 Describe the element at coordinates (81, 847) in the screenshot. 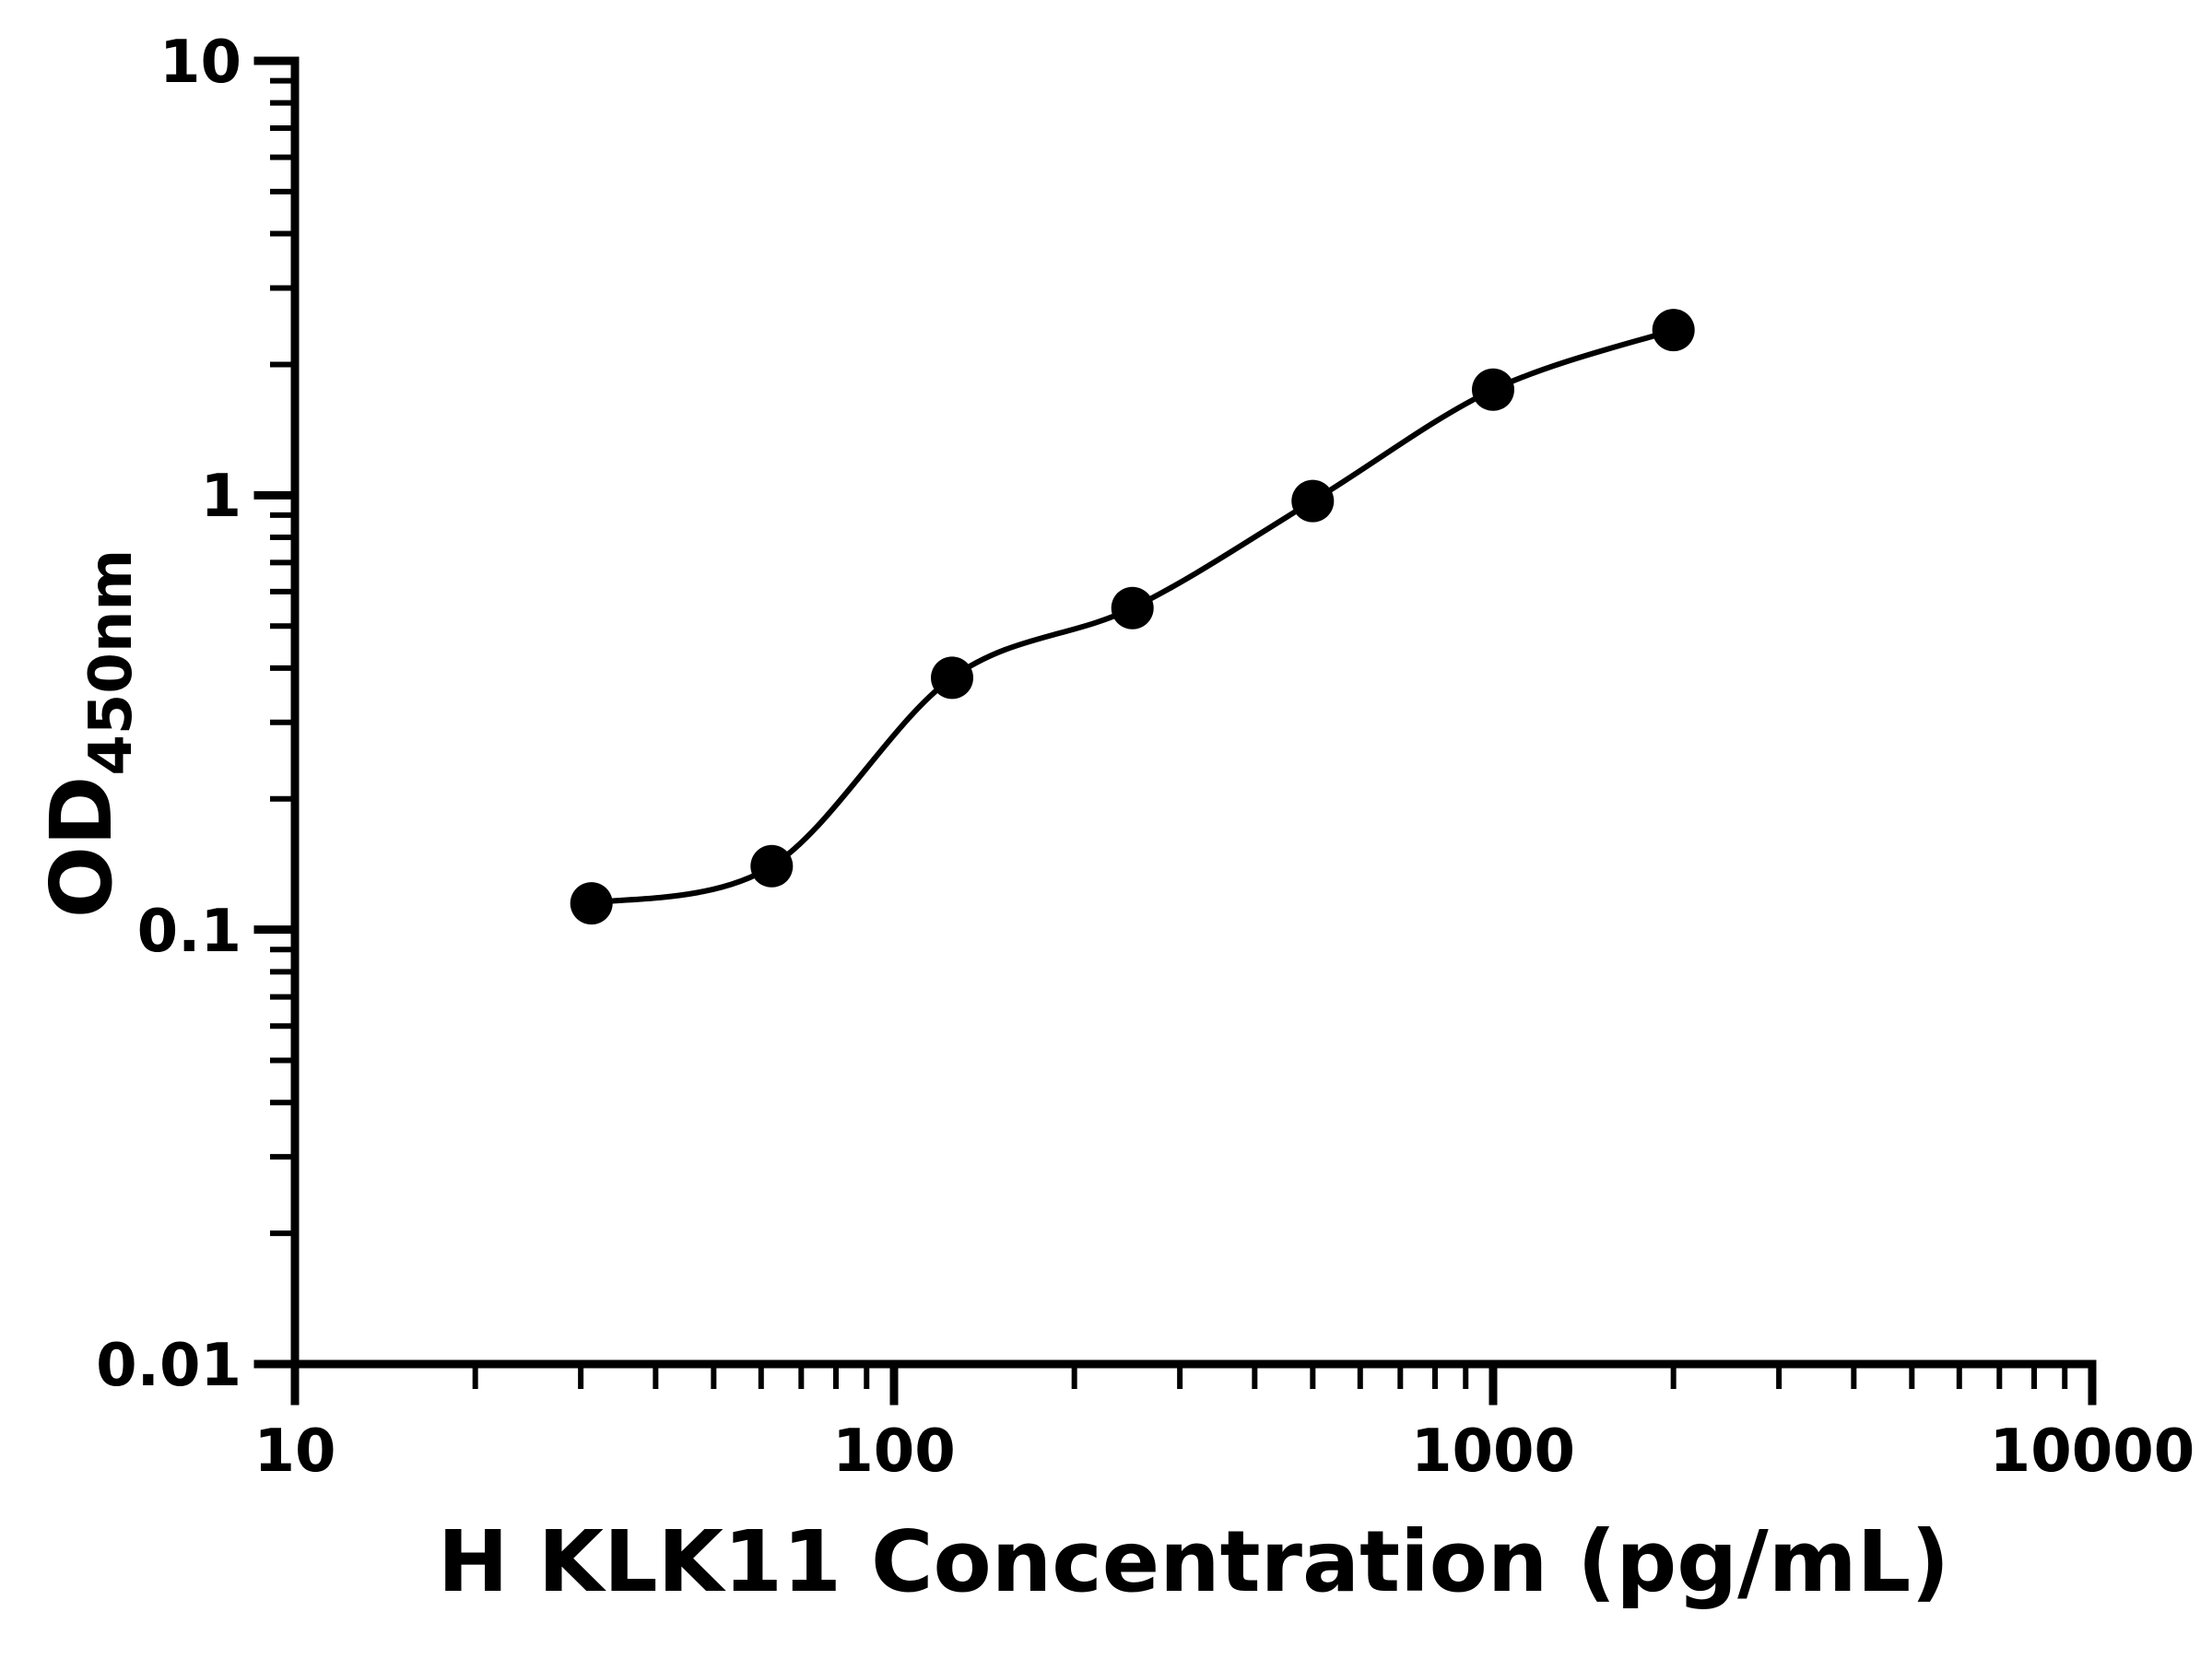

I see `y-axis-title-main: OD` at that location.